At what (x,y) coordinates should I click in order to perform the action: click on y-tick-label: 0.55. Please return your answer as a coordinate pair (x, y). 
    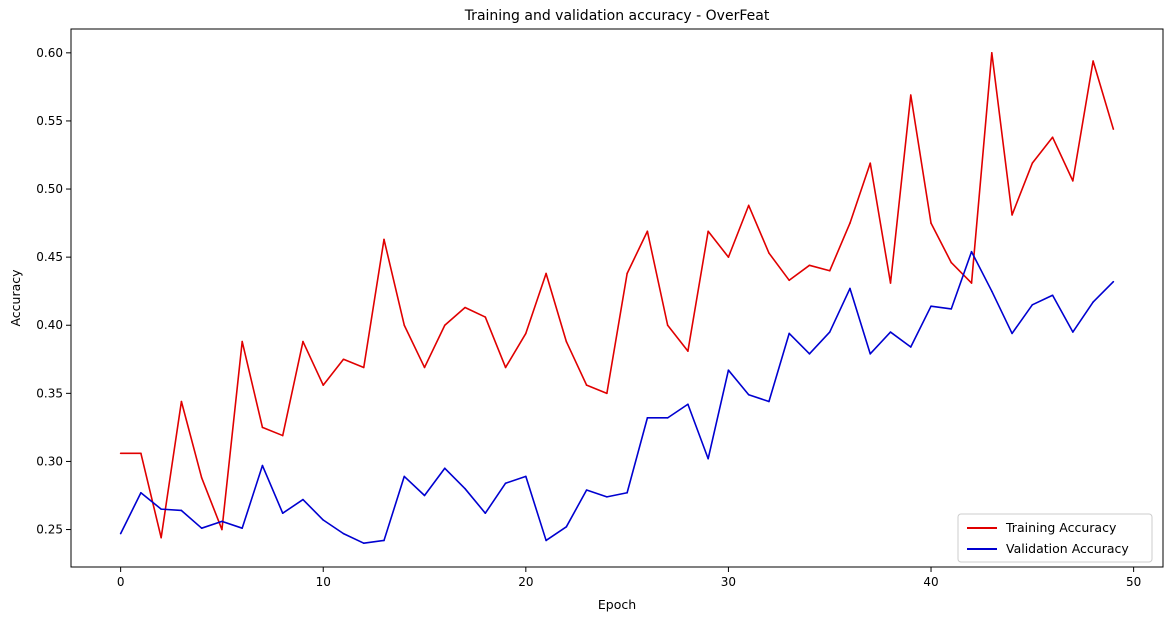
    Looking at the image, I should click on (49, 121).